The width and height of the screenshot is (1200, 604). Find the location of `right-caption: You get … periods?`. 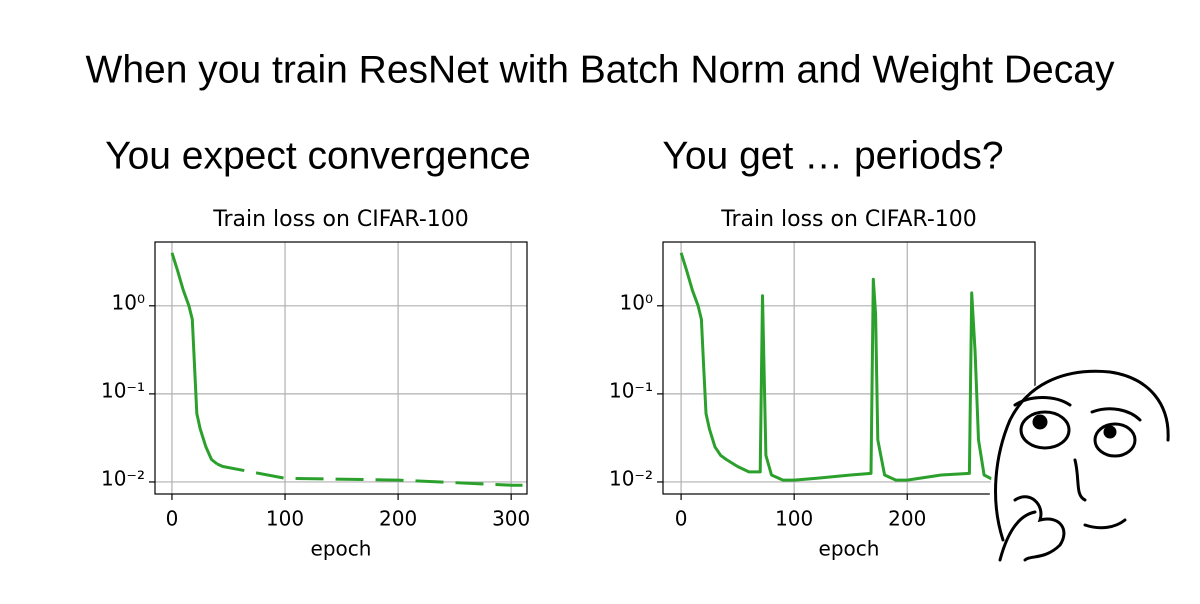

right-caption: You get … periods? is located at coordinates (832, 155).